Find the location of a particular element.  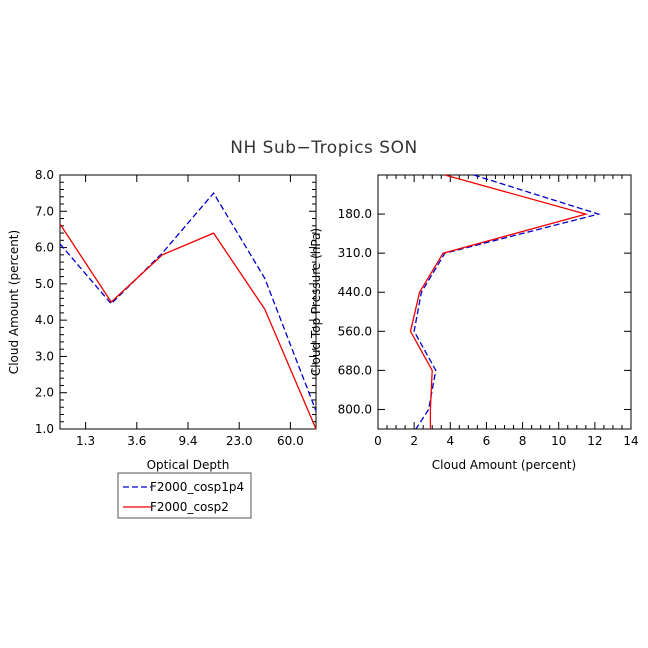

legend: F2000_cosp1p4 F2000_cosp2 is located at coordinates (184, 495).